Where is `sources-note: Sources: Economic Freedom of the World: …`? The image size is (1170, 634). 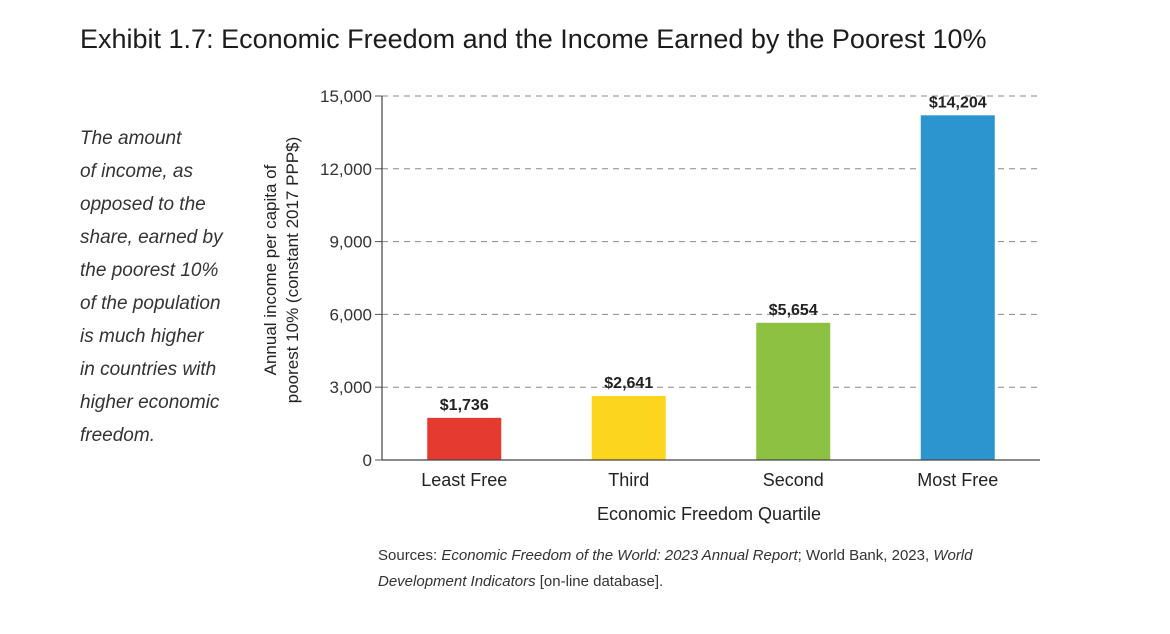 sources-note: Sources: Economic Freedom of the World: … is located at coordinates (718, 569).